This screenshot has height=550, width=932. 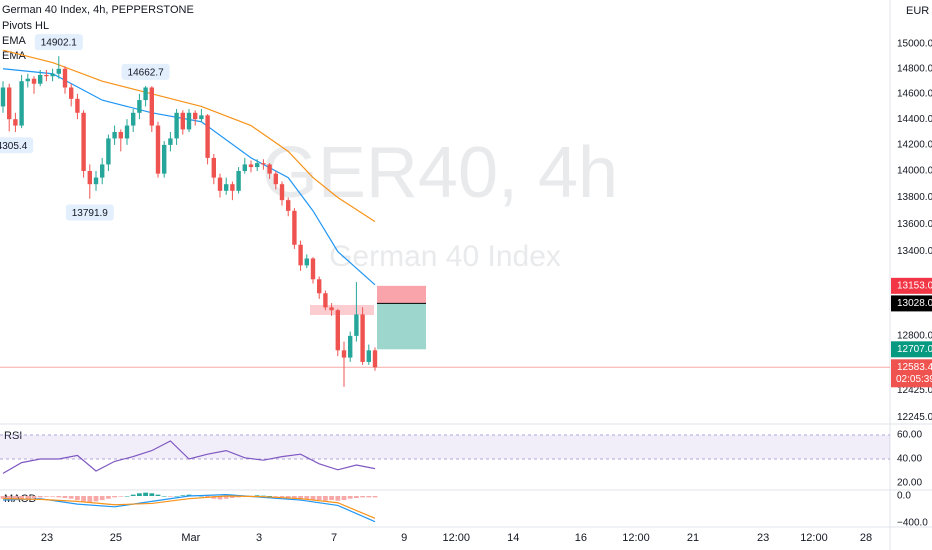 What do you see at coordinates (914, 367) in the screenshot?
I see `price-tag-label: 12583.4` at bounding box center [914, 367].